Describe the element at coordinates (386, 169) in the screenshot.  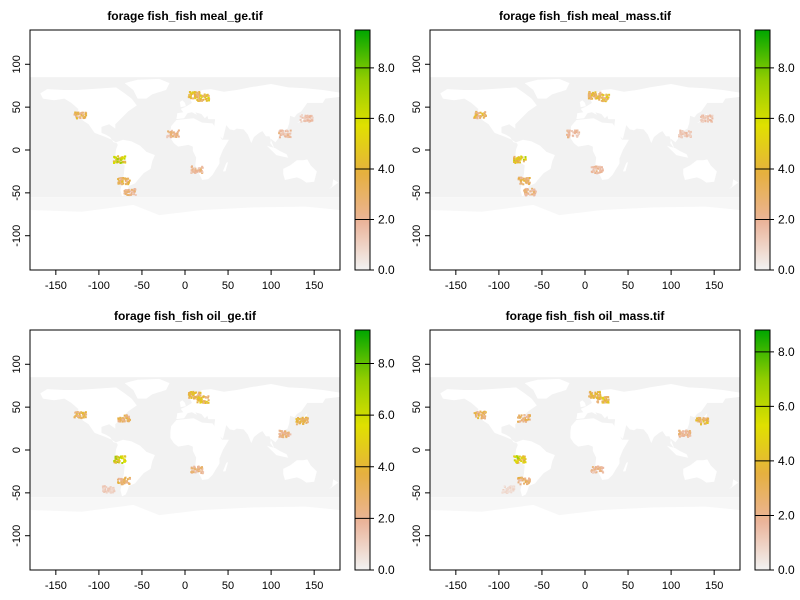
I see `colorbar-tick-label: 4.0` at that location.